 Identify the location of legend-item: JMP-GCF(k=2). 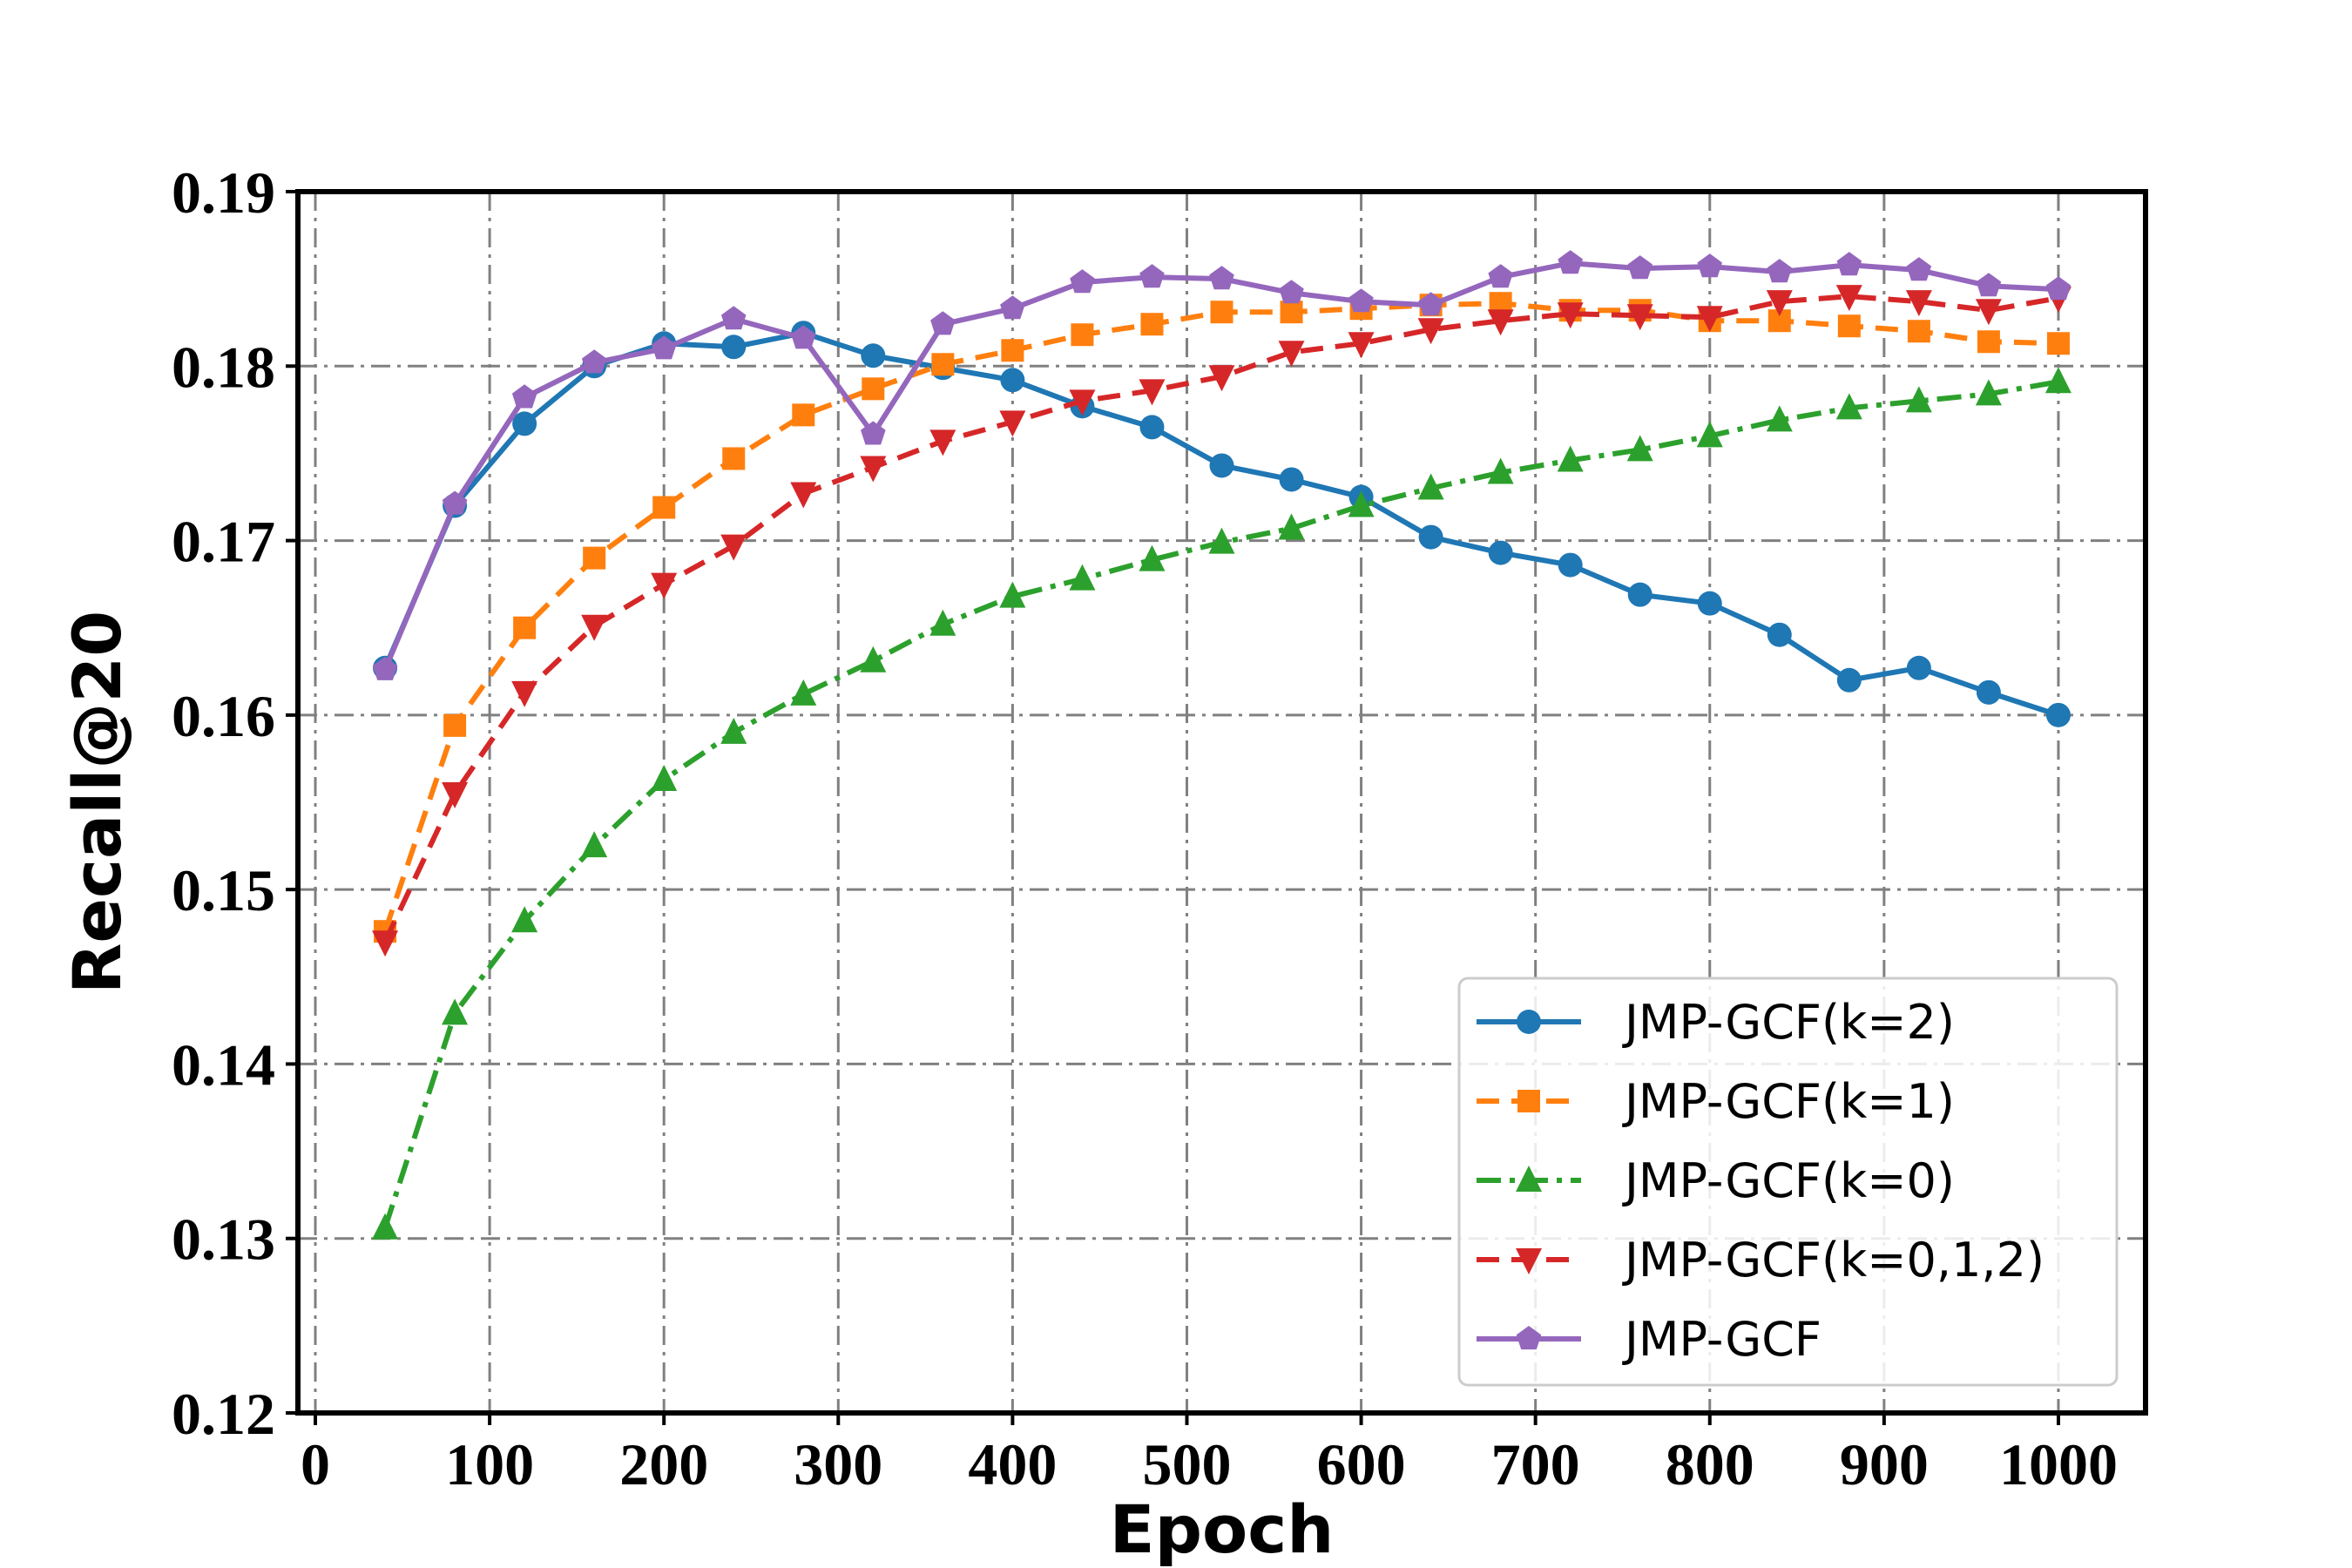
(1716, 1023).